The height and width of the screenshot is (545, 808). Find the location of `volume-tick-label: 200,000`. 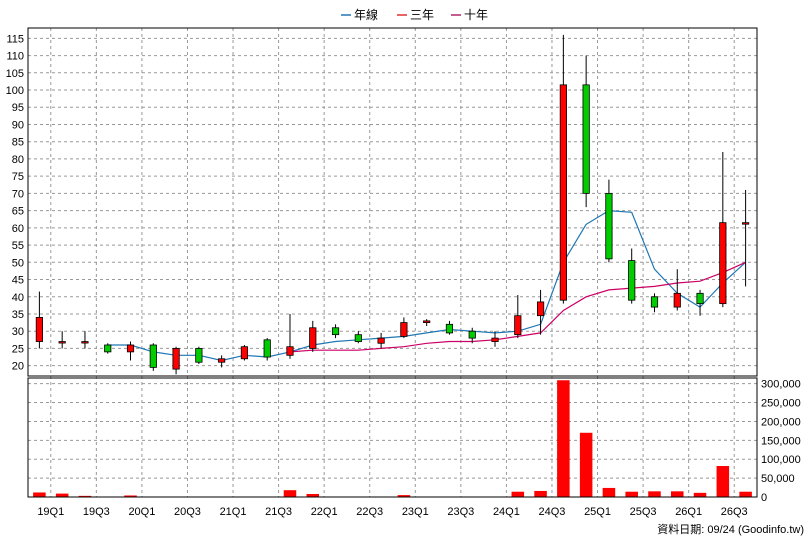

volume-tick-label: 200,000 is located at coordinates (781, 422).